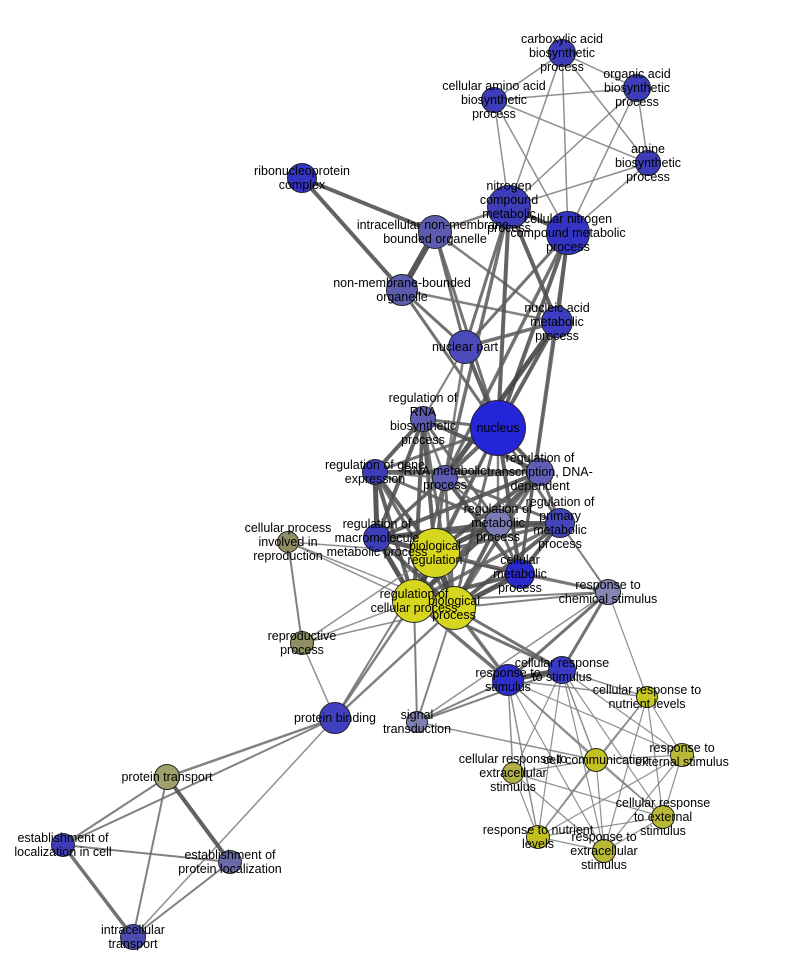  Describe the element at coordinates (377, 538) in the screenshot. I see `graph-node-regulation-of-macromolecule-metabolic-process` at that location.